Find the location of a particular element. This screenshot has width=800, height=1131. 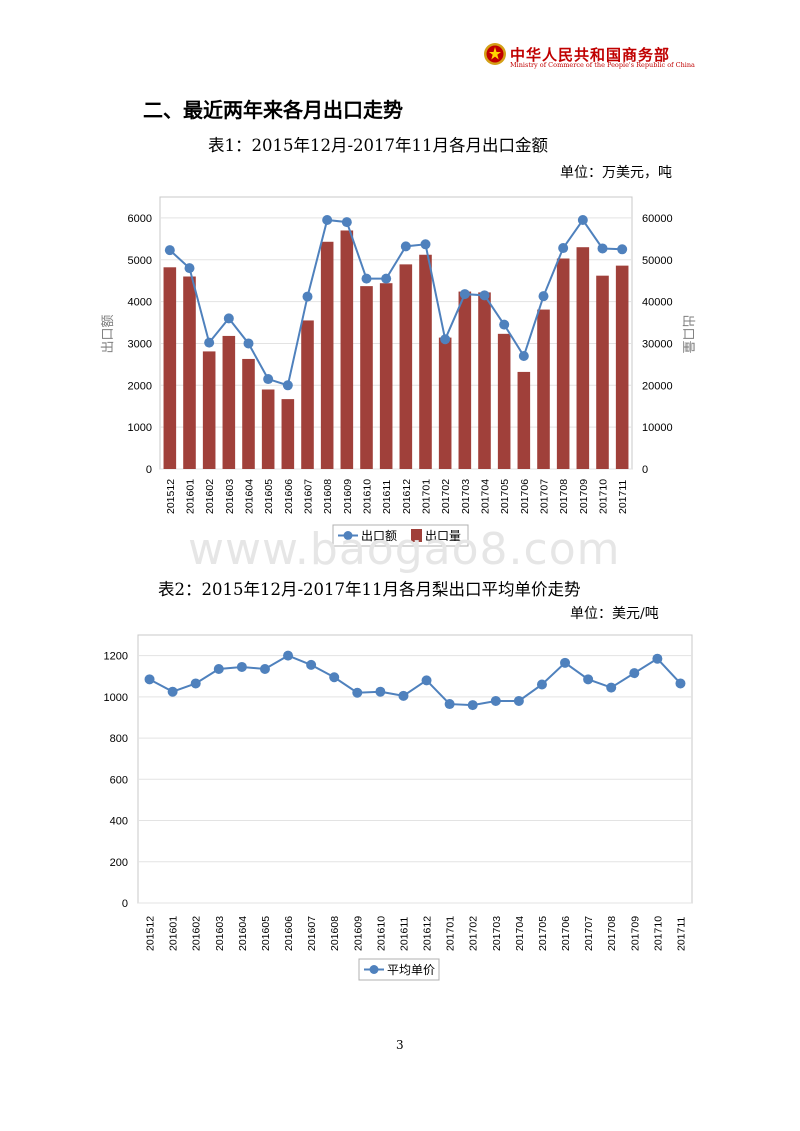

x-tick-label: 201702 is located at coordinates (474, 933).